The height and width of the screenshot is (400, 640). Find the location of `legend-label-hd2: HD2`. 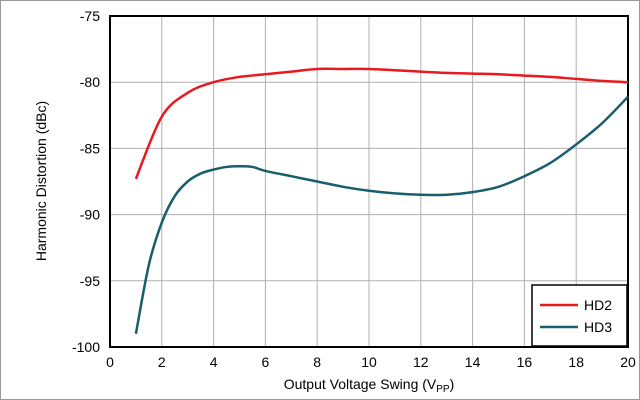

legend-label-hd2: HD2 is located at coordinates (598, 305).